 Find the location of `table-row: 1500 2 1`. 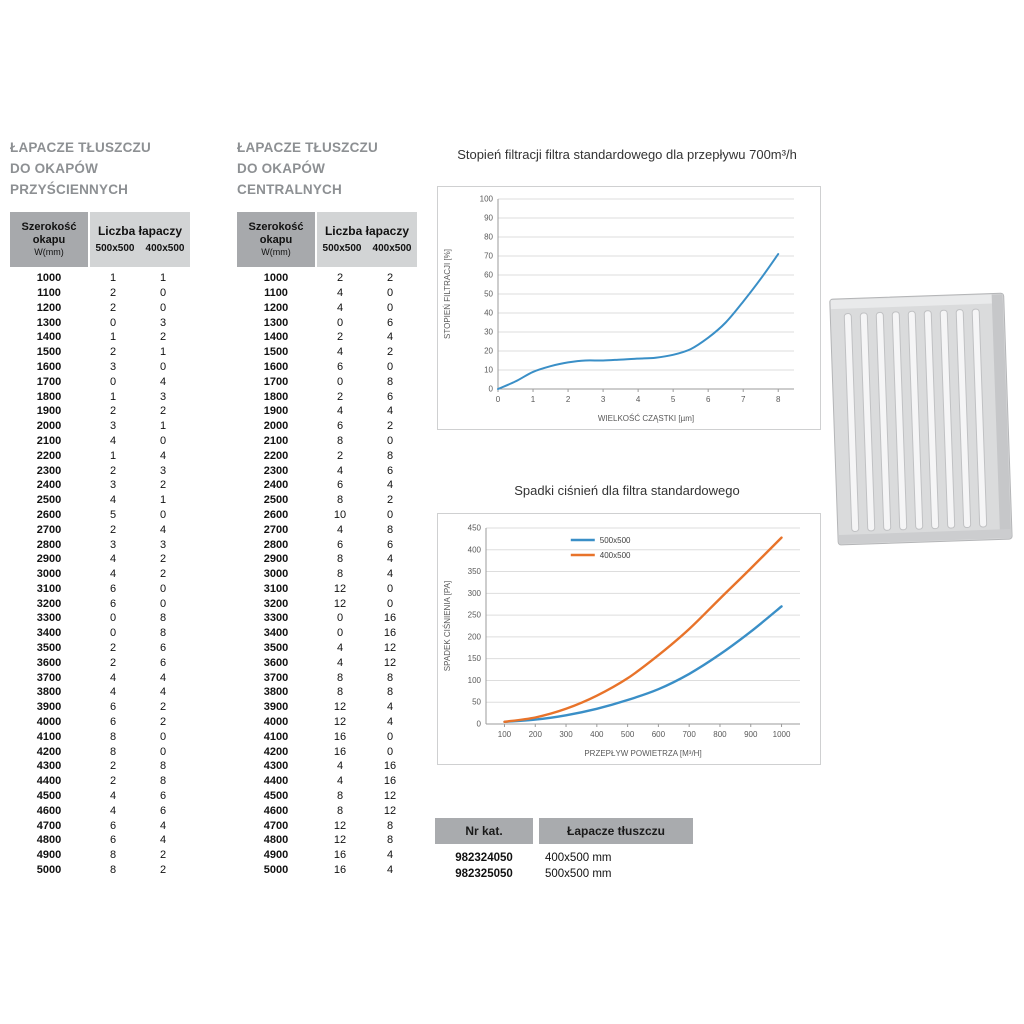

table-row: 1500 2 1 is located at coordinates (101, 352).